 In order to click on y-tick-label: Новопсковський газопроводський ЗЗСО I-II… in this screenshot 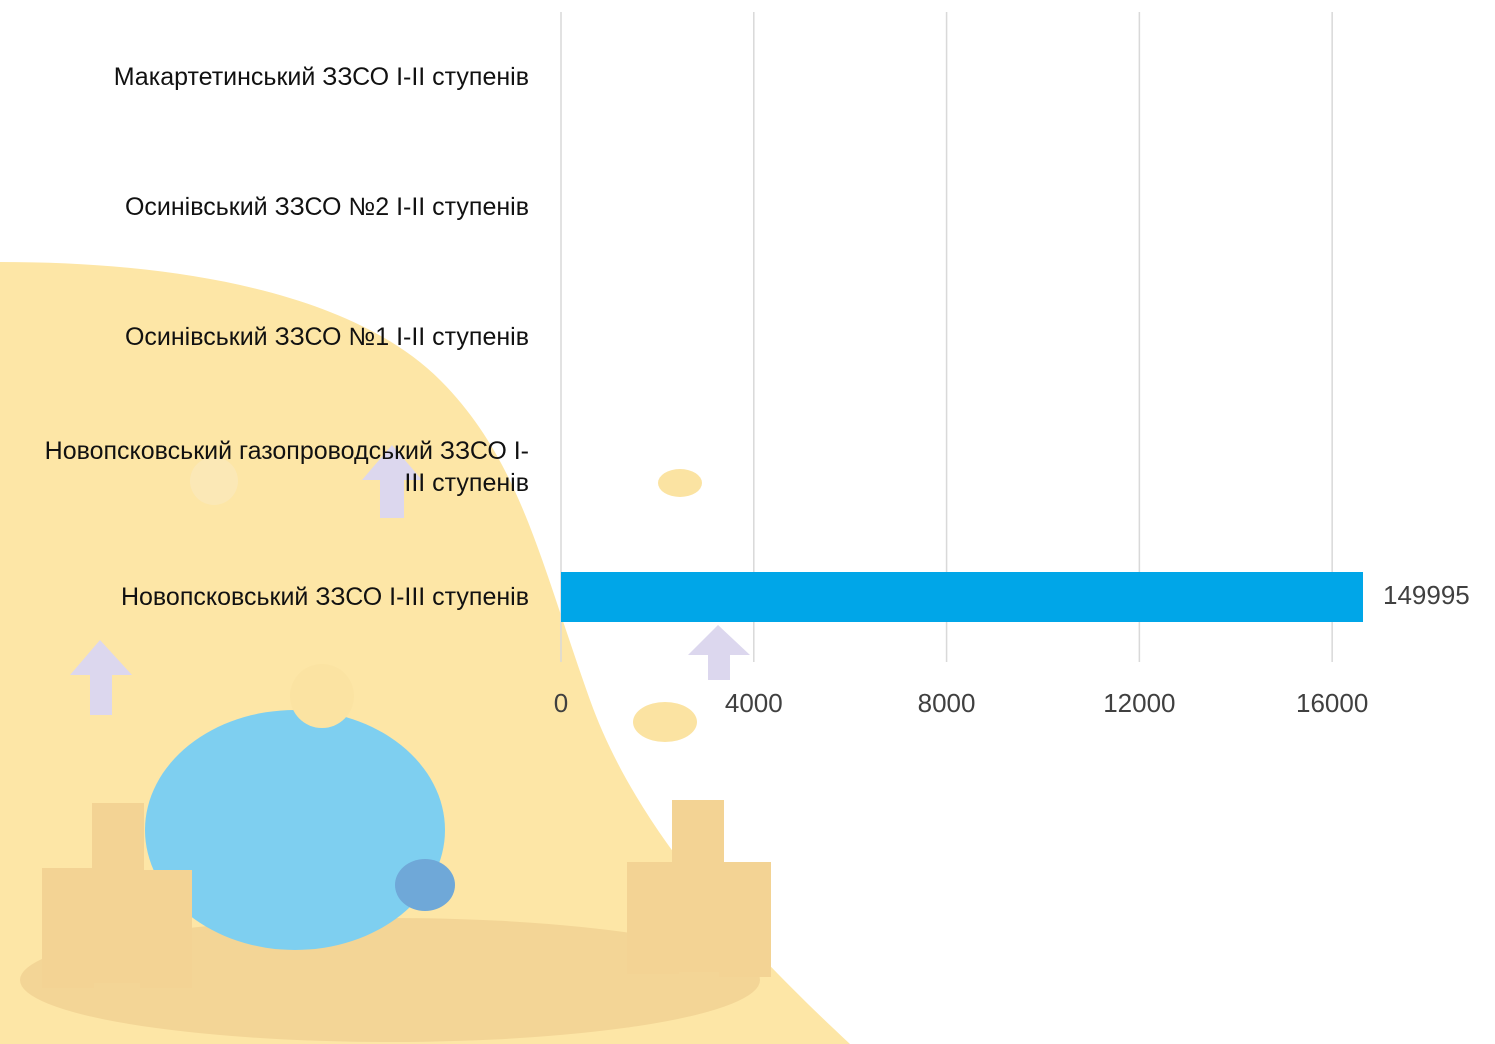, I will do `click(286, 467)`.